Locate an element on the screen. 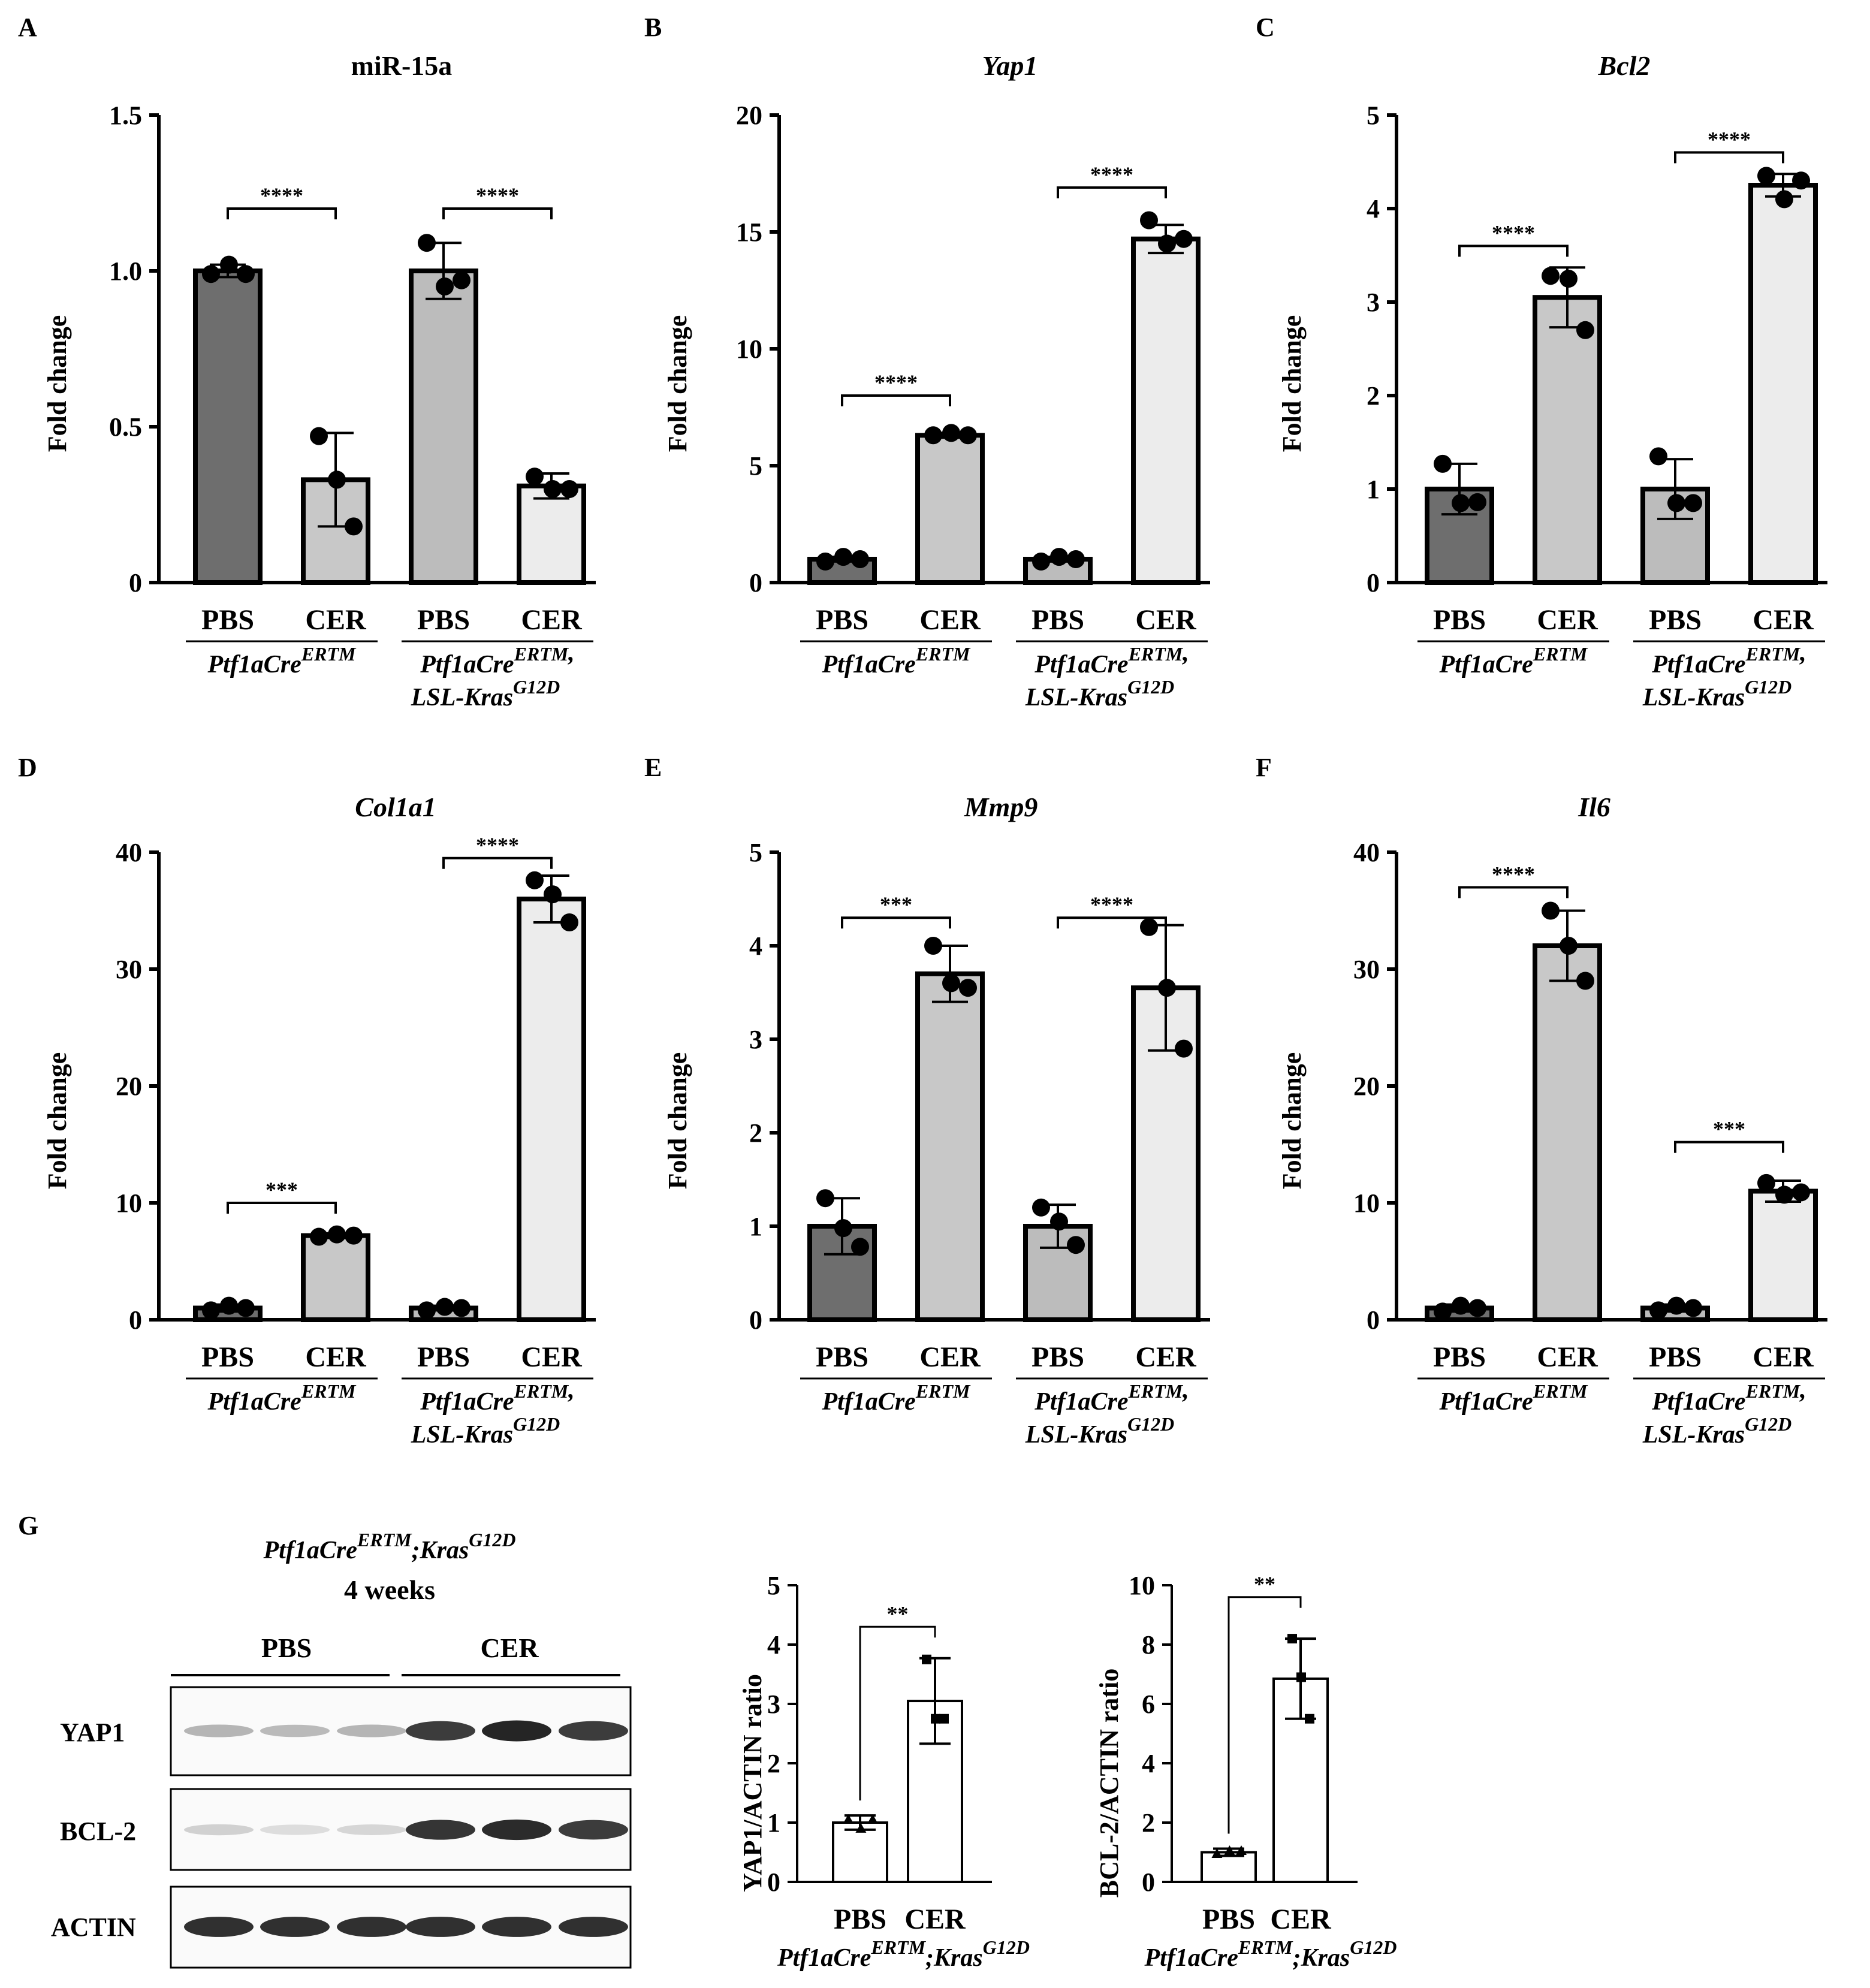 The width and height of the screenshot is (1870, 1988). significance-labels: ** is located at coordinates (898, 1613).